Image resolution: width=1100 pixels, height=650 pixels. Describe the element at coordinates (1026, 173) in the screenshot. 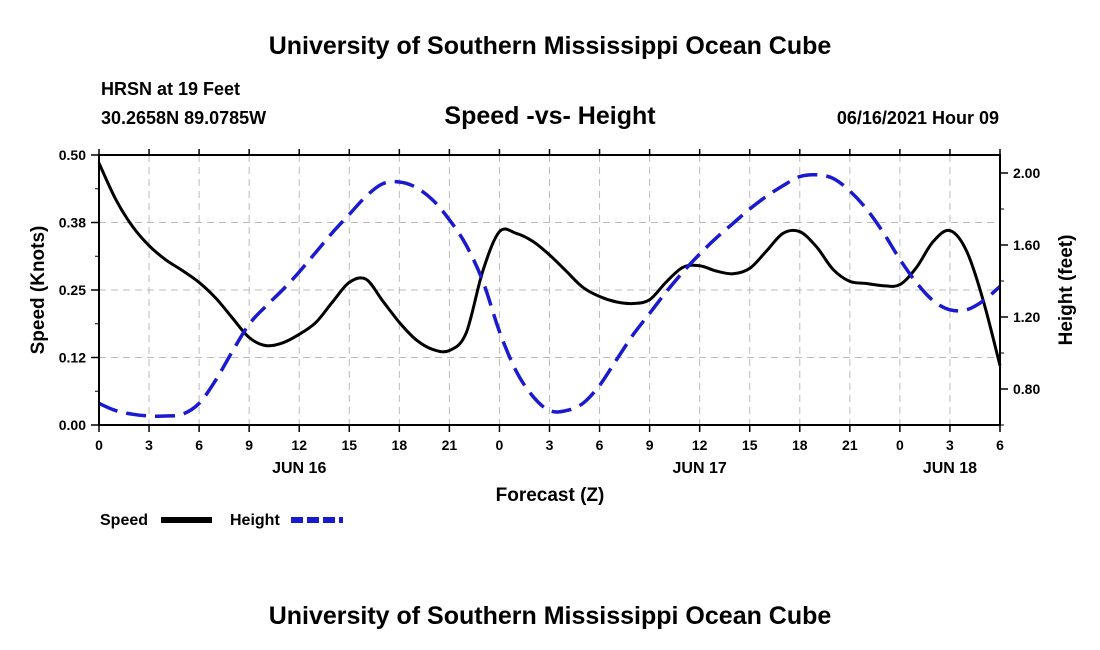

I see `y-right-tick-label: 2.00` at that location.